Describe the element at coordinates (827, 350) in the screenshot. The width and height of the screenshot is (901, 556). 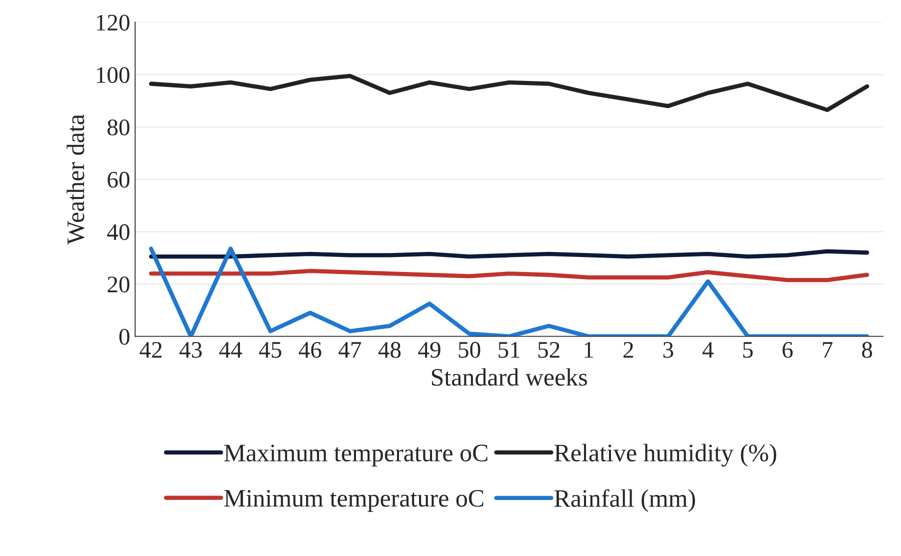
I see `x-tick-label: 7` at that location.